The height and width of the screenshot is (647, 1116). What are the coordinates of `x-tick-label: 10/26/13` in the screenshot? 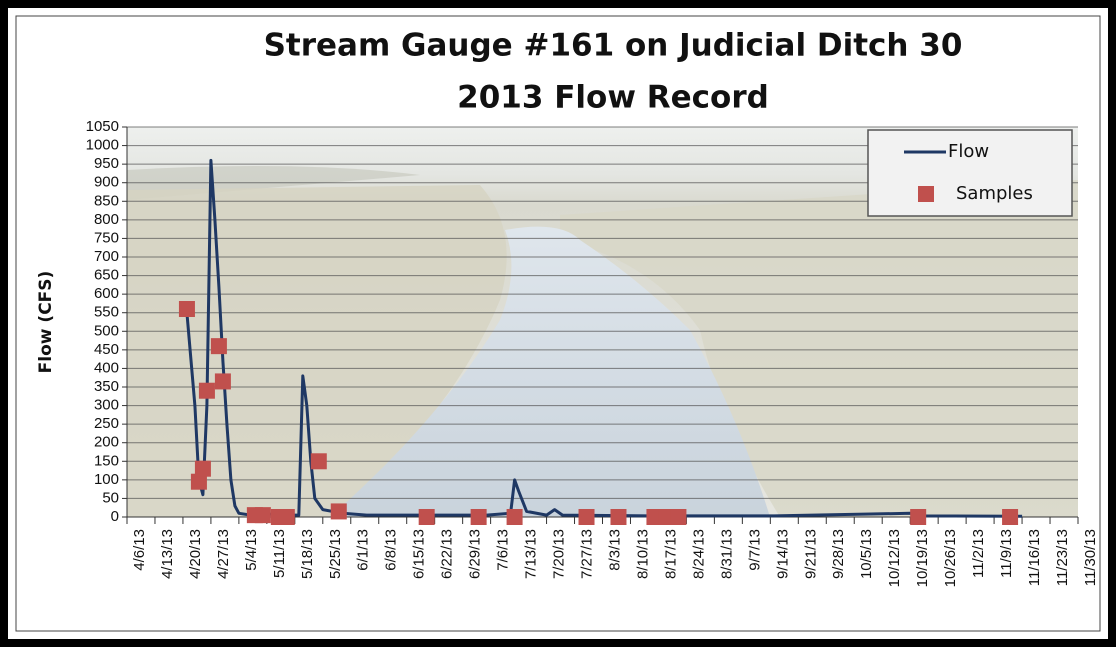 It's located at (950, 558).